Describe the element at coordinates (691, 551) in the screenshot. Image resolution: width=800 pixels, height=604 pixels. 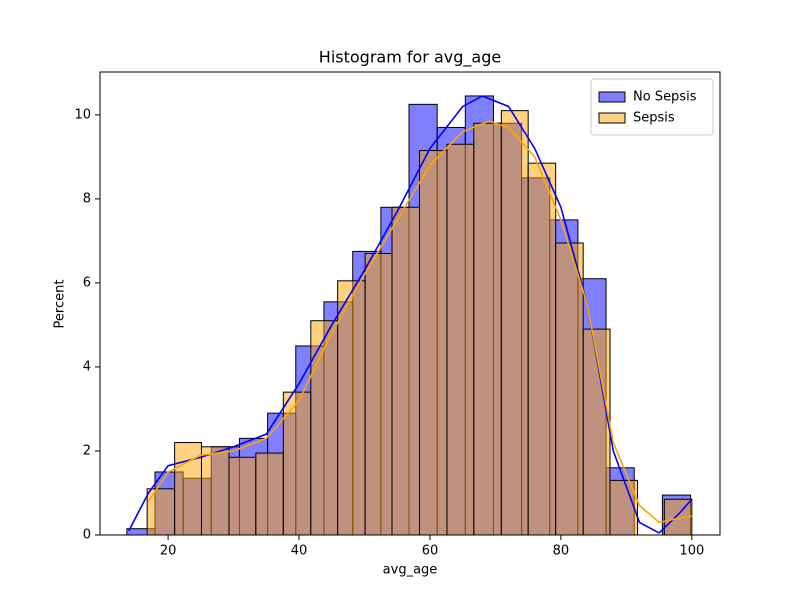
I see `x-tick-label: 100` at that location.